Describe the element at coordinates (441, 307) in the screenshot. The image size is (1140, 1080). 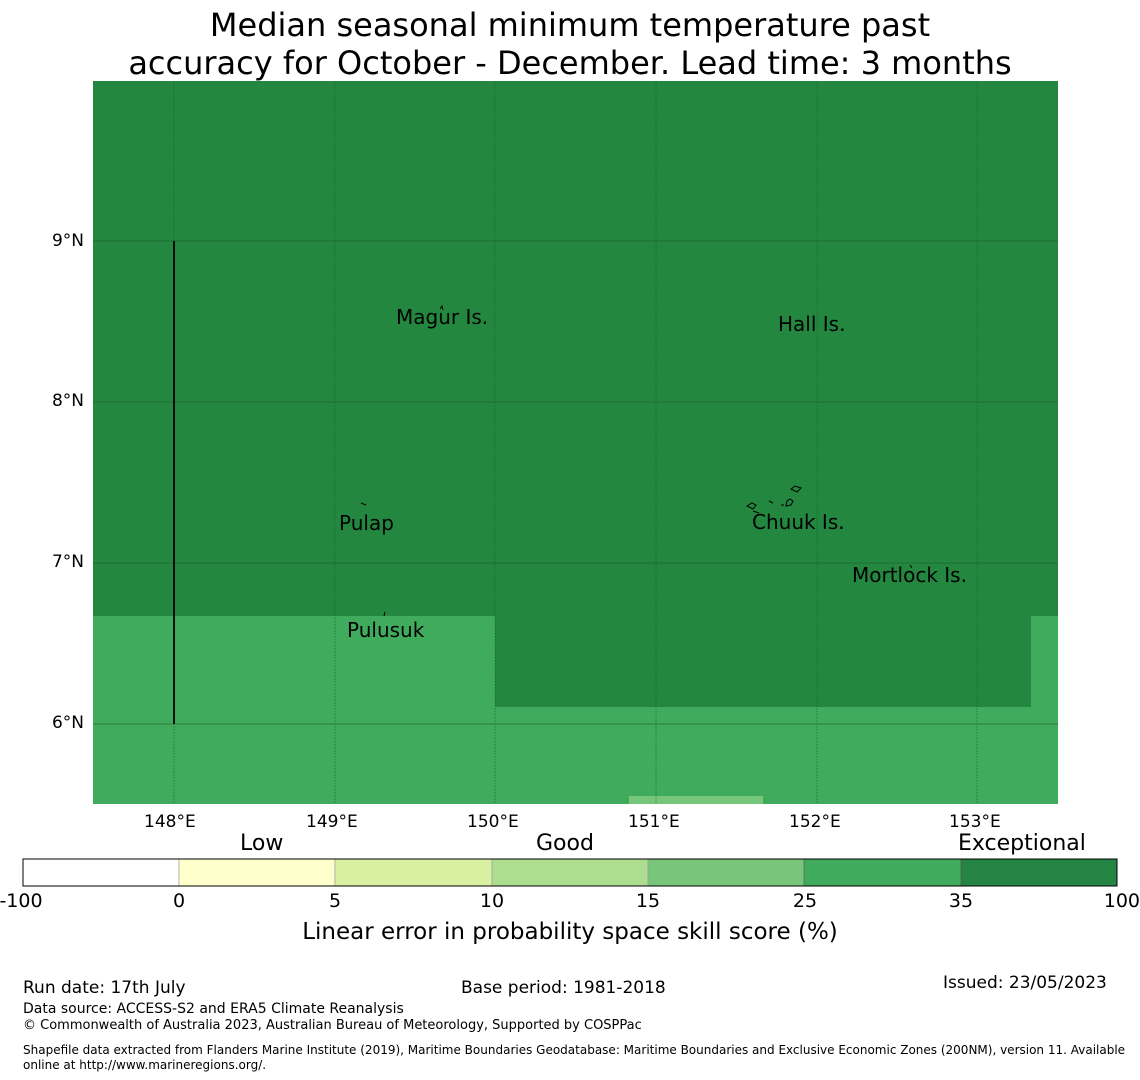
I see `magur-island` at that location.